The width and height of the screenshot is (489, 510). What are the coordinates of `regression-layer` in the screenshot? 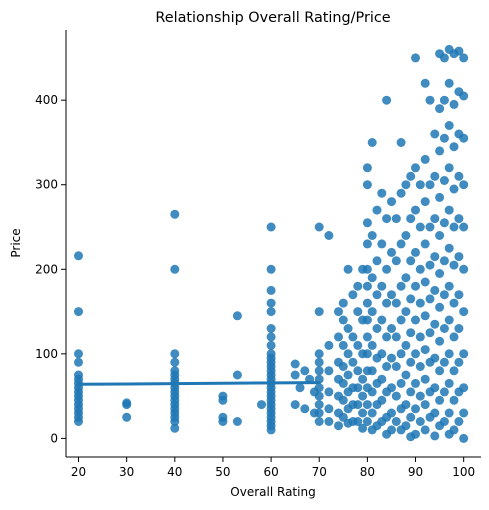 It's located at (199, 383).